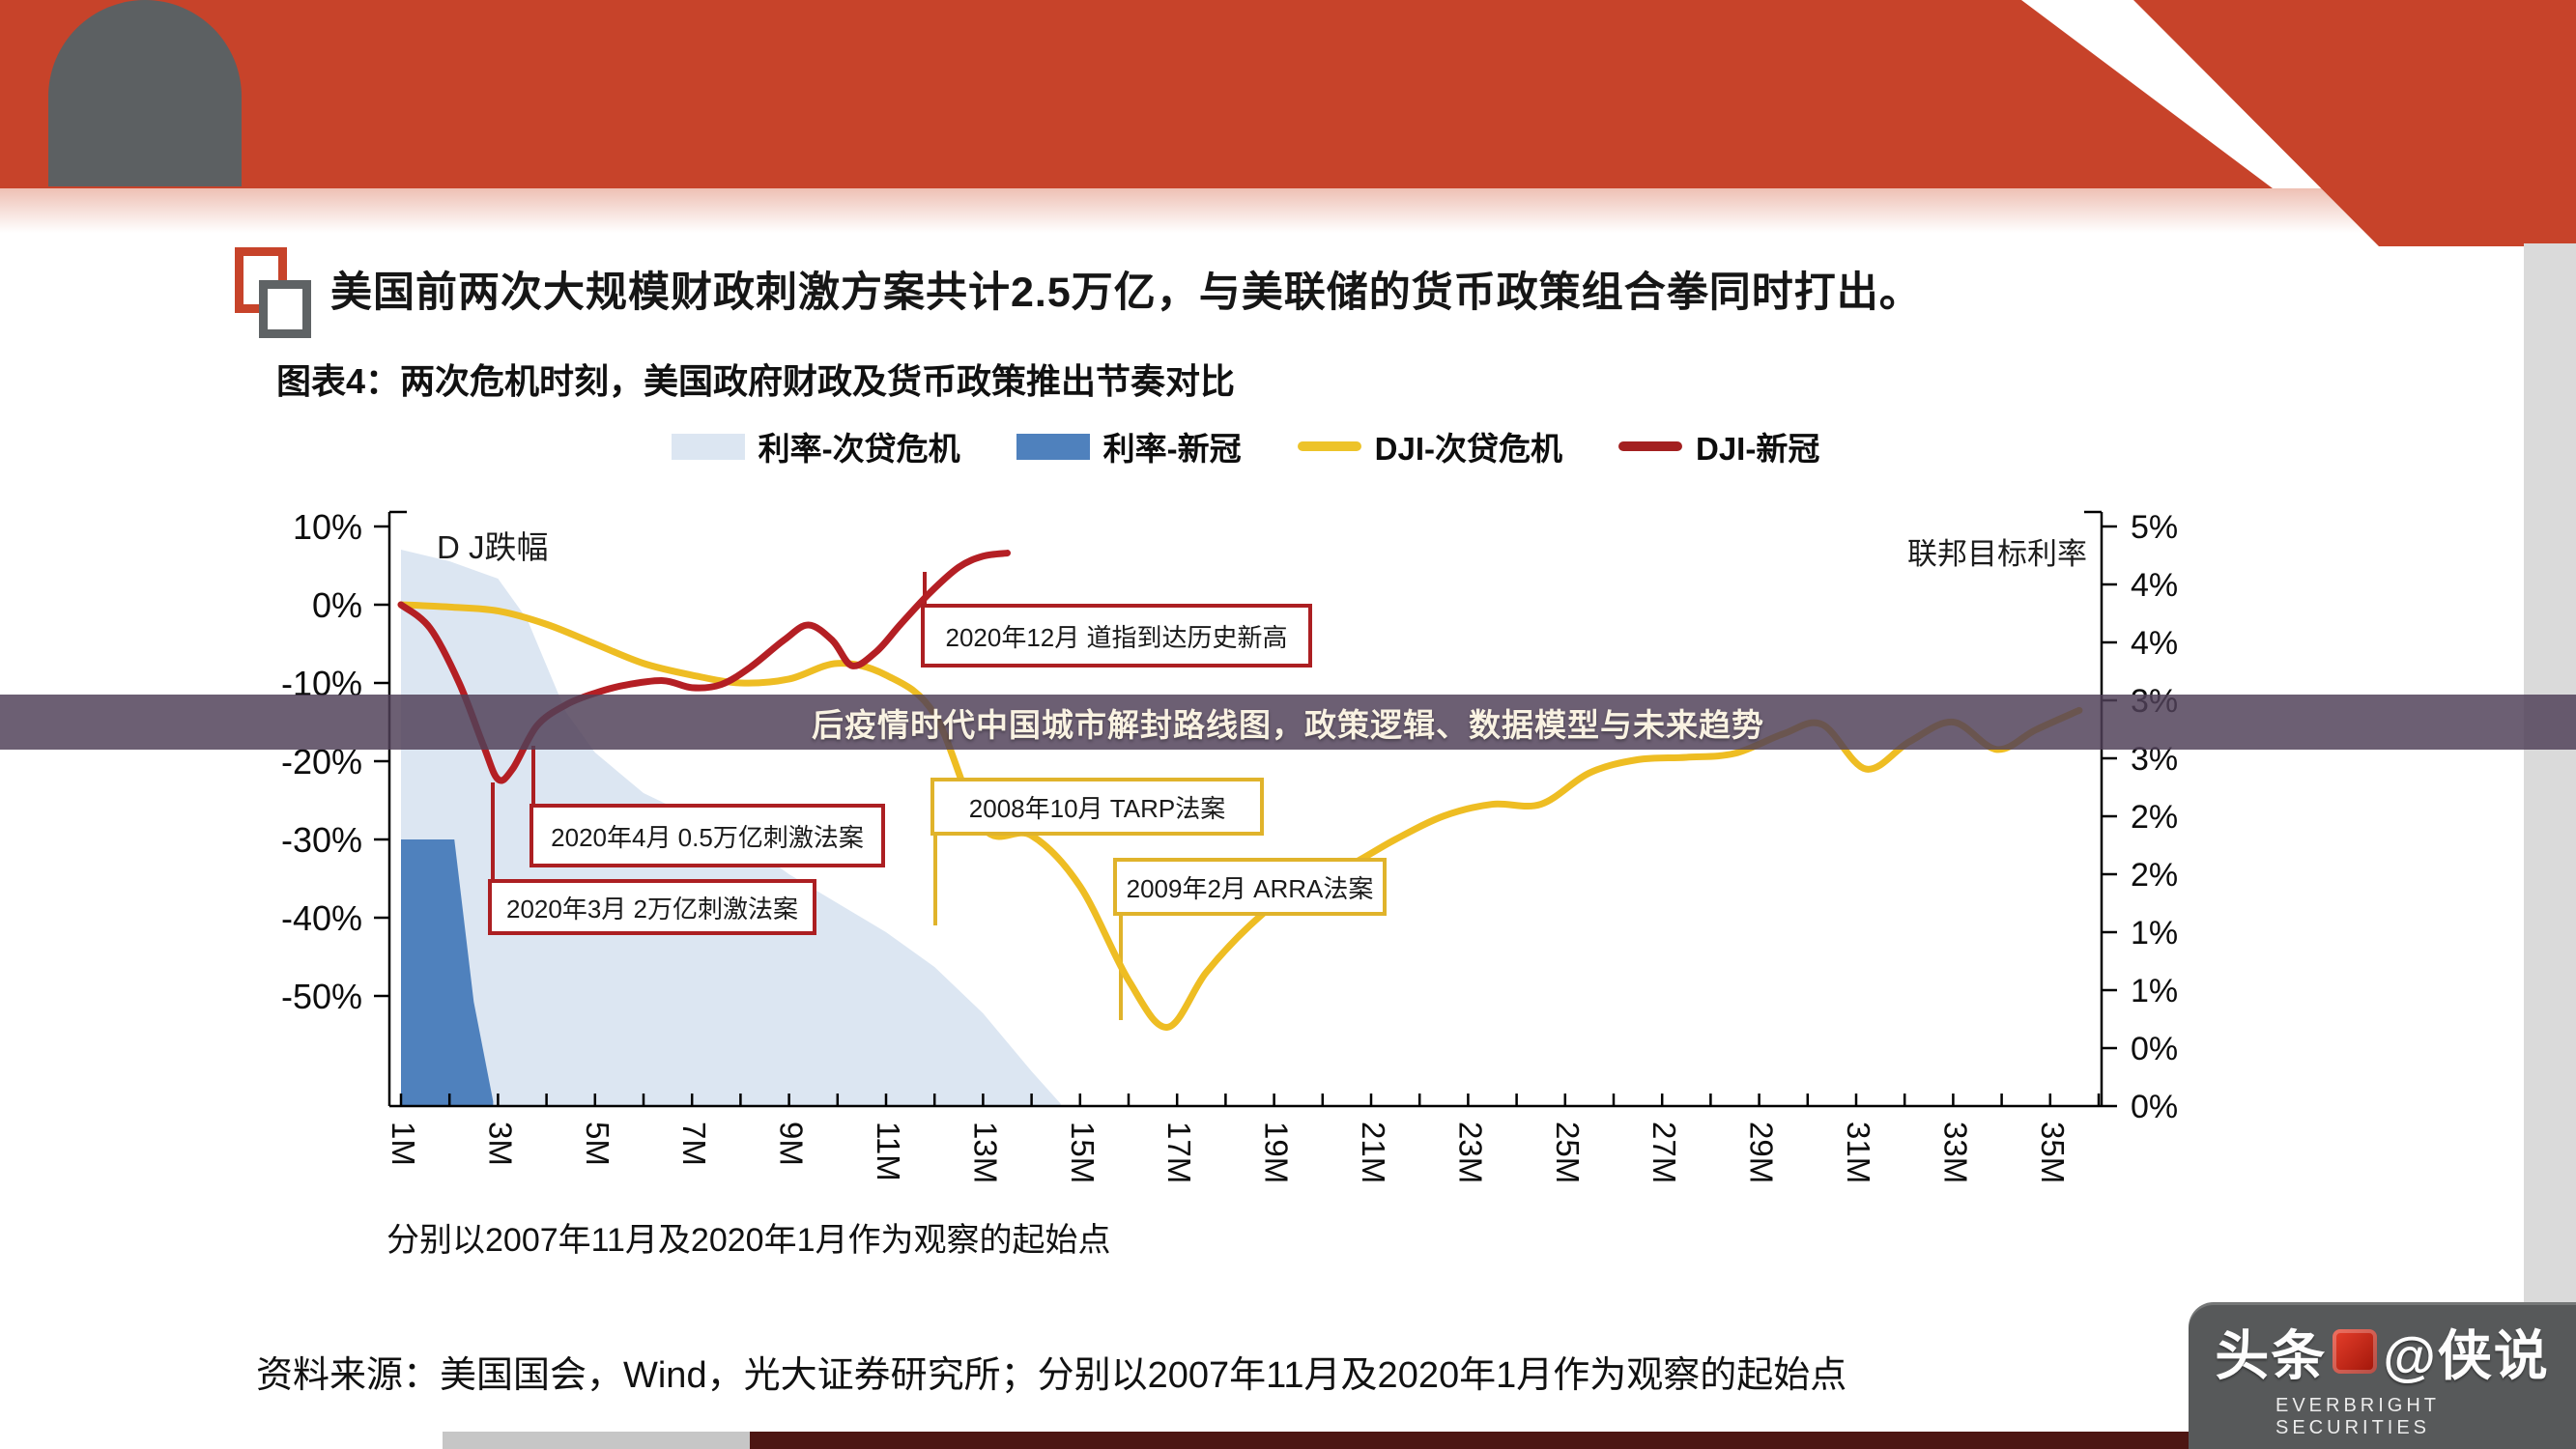 This screenshot has width=2576, height=1449. What do you see at coordinates (1117, 636) in the screenshot?
I see `annotation-dji-record-high: 2020年12月 道指到达历史新高` at bounding box center [1117, 636].